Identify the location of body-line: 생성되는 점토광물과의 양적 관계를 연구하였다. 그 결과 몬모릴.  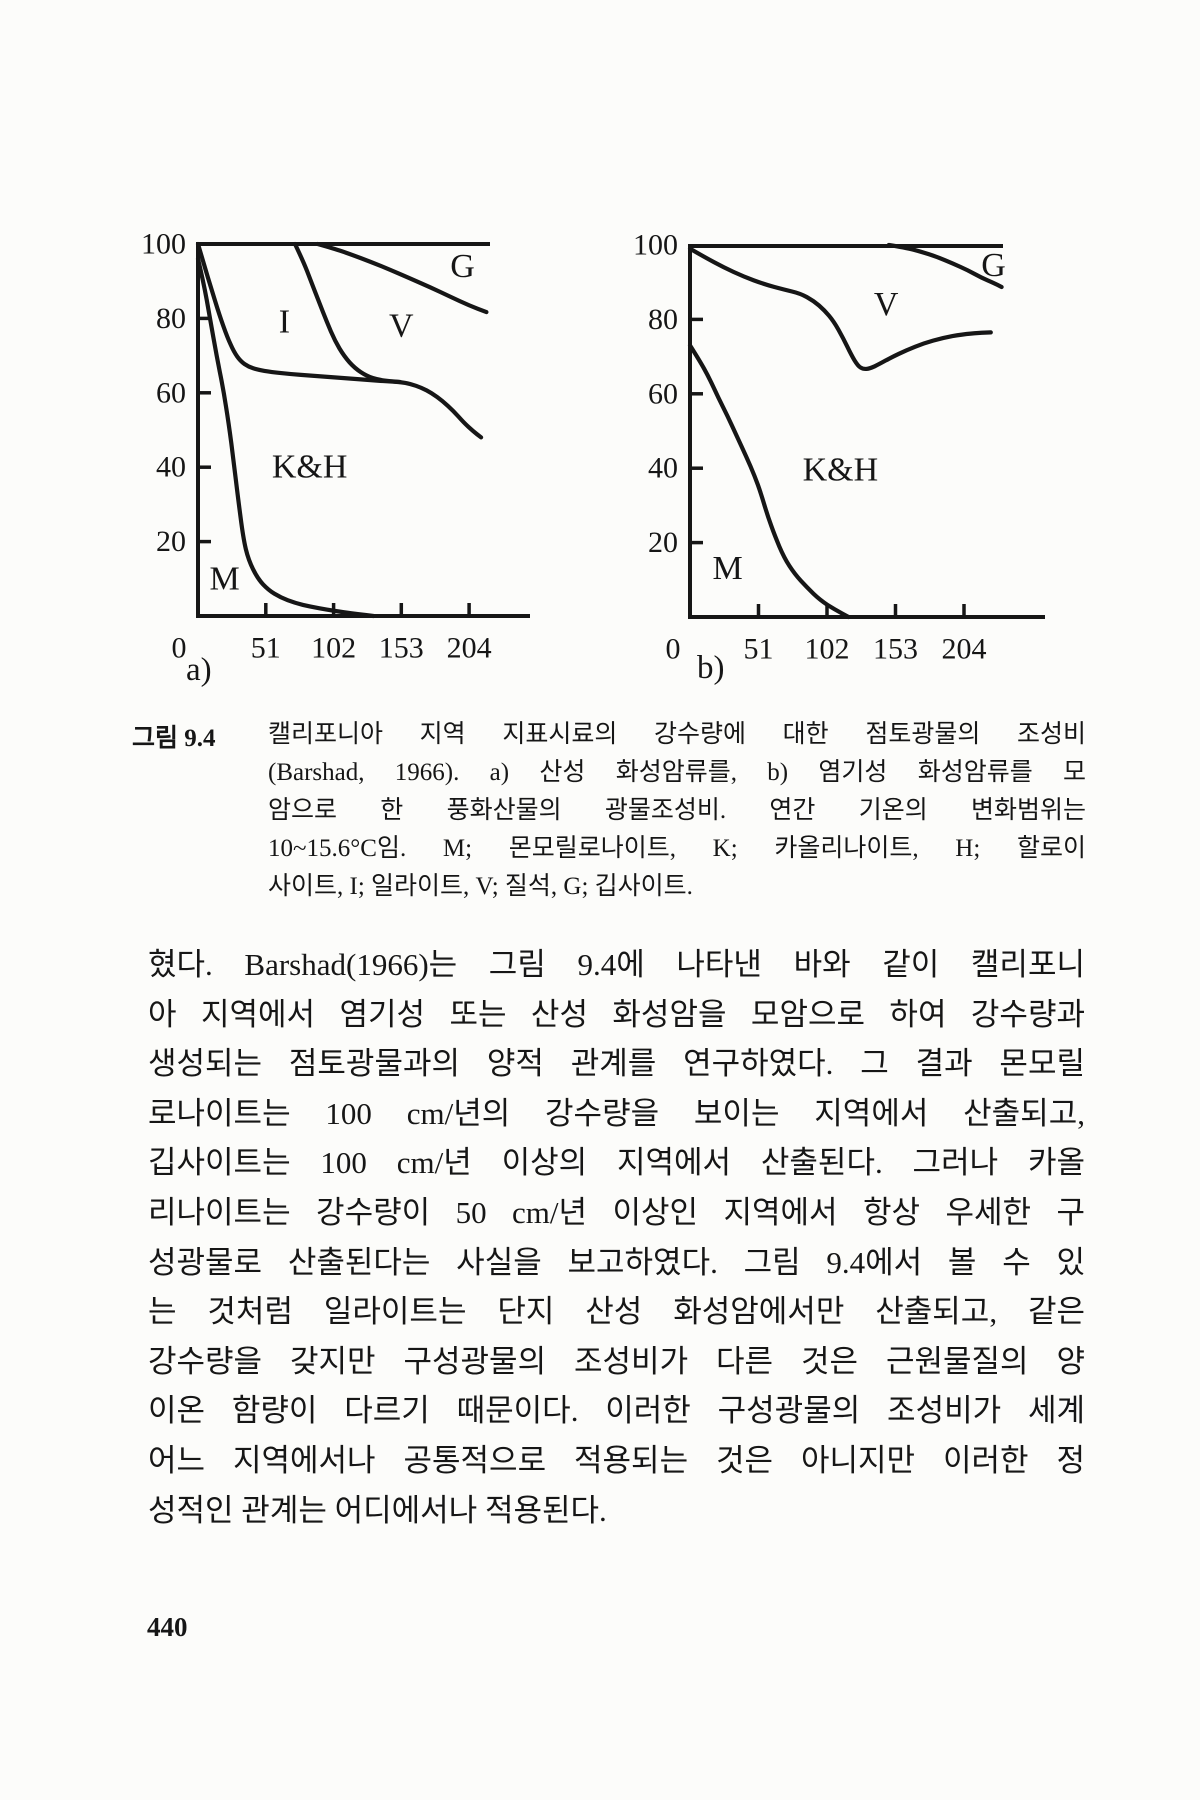
(616, 1064).